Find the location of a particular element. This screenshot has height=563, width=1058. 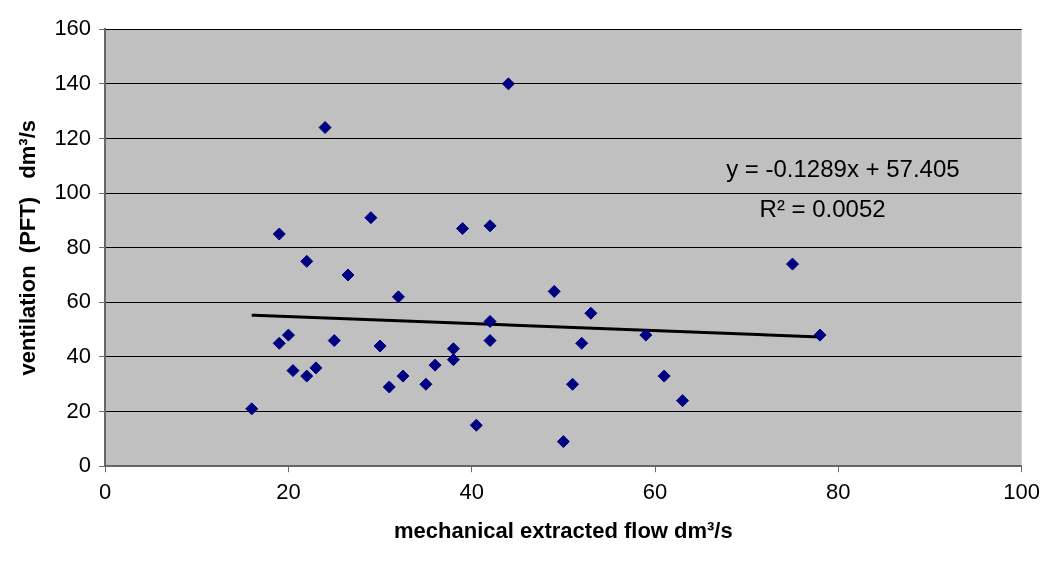

y-tick-label: 160 is located at coordinates (73, 28).